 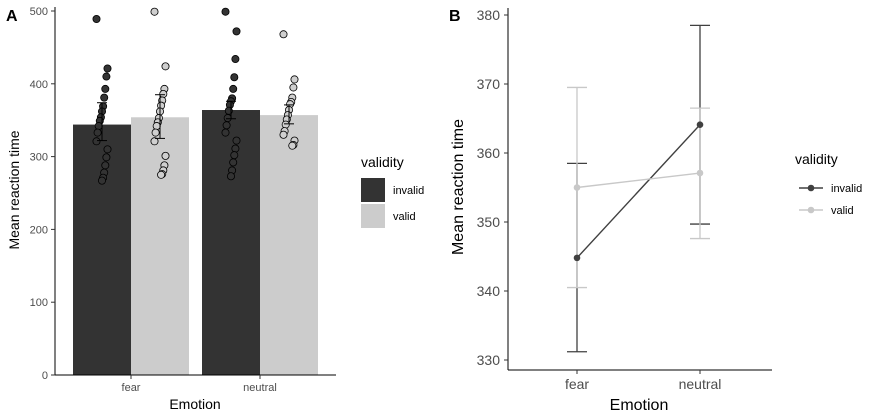 I want to click on panel-a-legend-title: validity, so click(x=382, y=162).